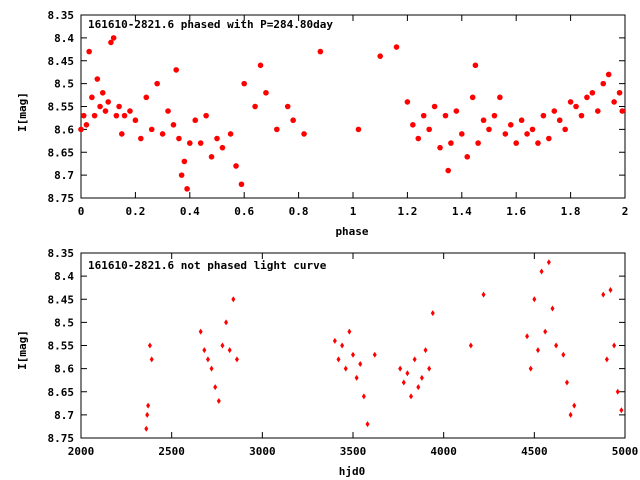  I want to click on y-tick-label: 8.5, so click(64, 322).